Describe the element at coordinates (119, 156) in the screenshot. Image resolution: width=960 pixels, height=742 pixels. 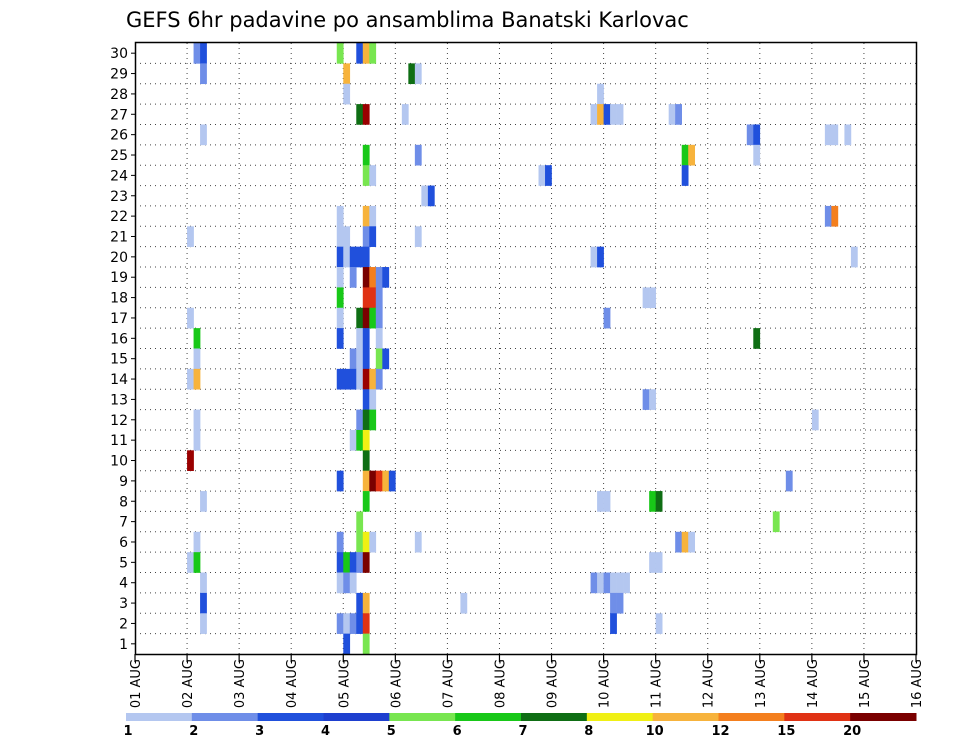
I see `y-tick-label: 25` at that location.